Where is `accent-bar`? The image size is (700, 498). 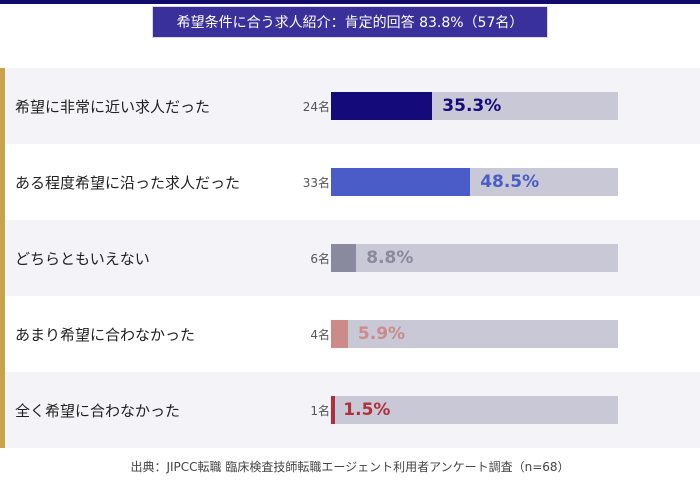 accent-bar is located at coordinates (2, 258).